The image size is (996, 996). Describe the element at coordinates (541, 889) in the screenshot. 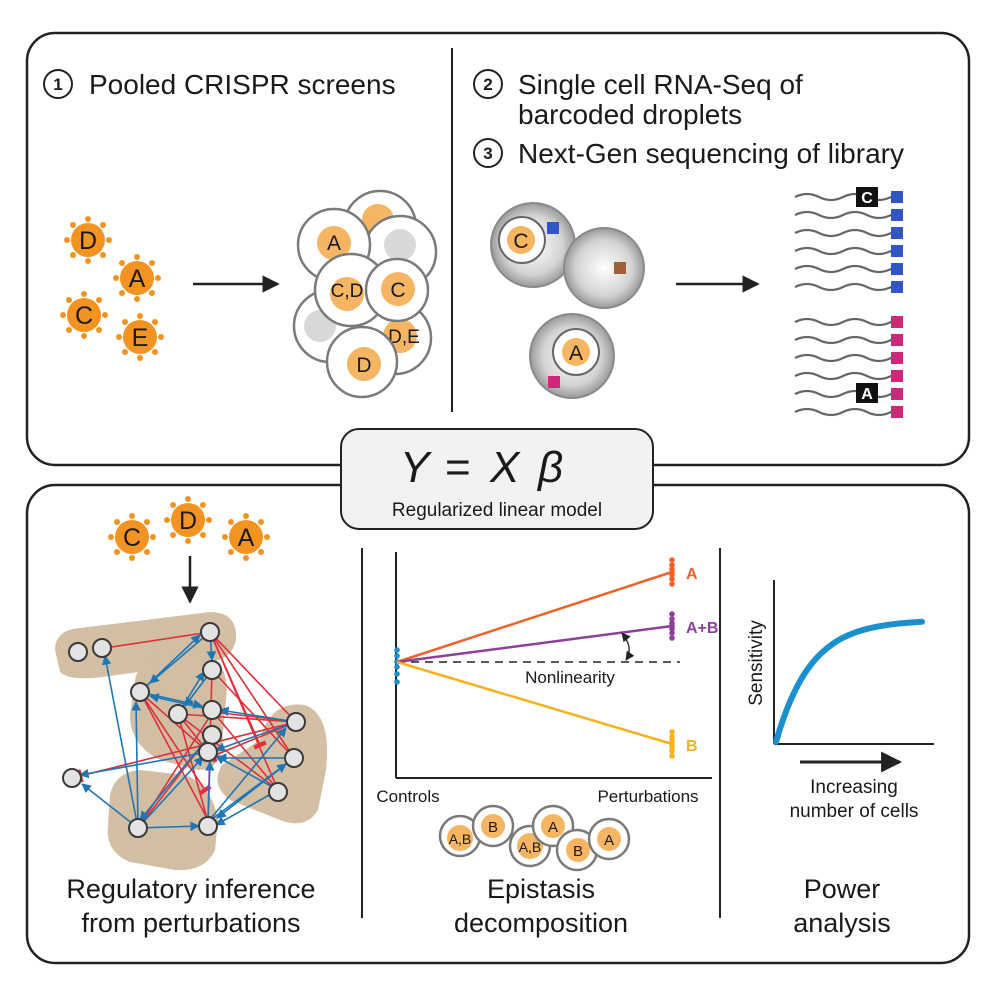

I see `epistasis-caption-line1: Epistasis` at that location.